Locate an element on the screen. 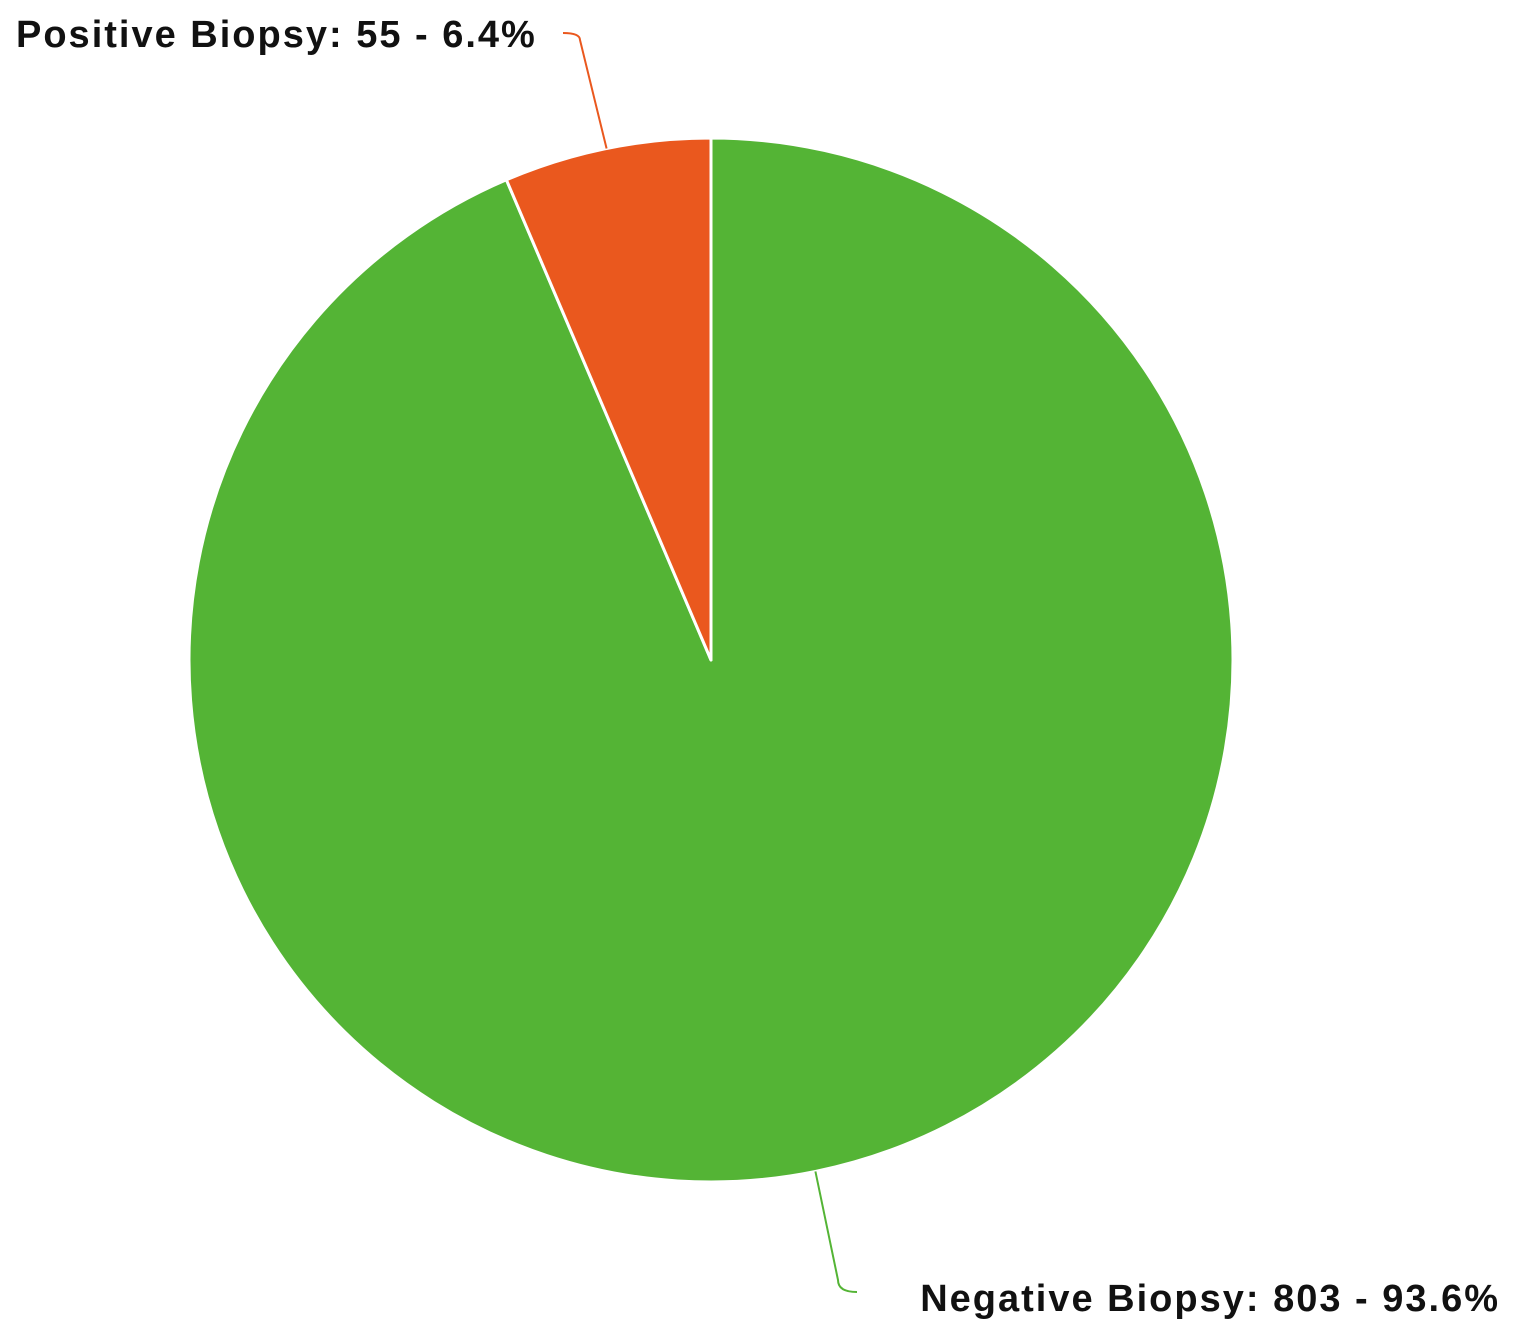 This screenshot has width=1516, height=1329. slice-label-positive-biopsy: Positive Biopsy: 55 - 6.4% is located at coordinates (276, 35).